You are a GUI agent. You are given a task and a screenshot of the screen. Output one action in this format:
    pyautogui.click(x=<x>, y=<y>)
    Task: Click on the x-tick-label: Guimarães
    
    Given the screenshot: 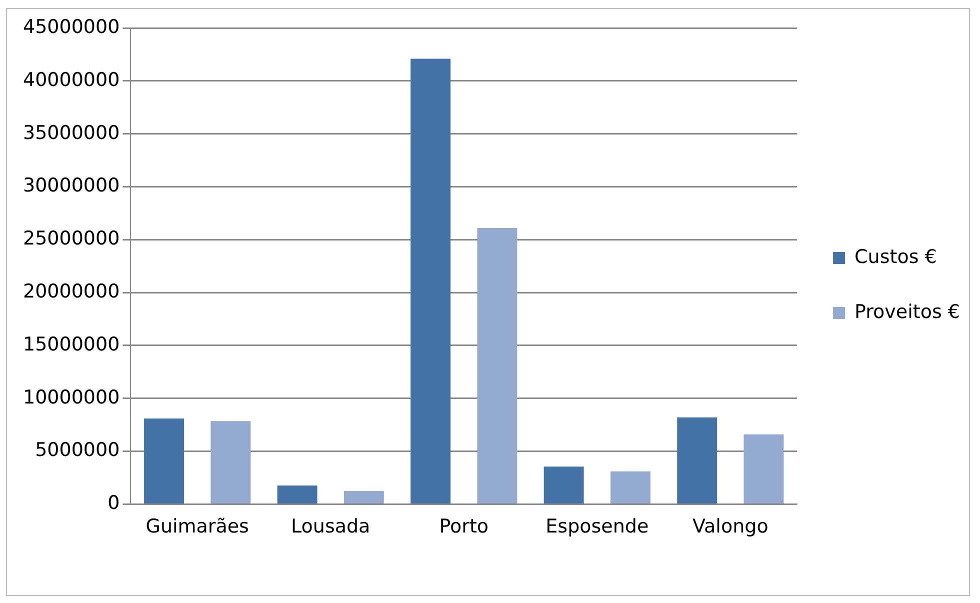 What is the action you would take?
    pyautogui.click(x=197, y=527)
    